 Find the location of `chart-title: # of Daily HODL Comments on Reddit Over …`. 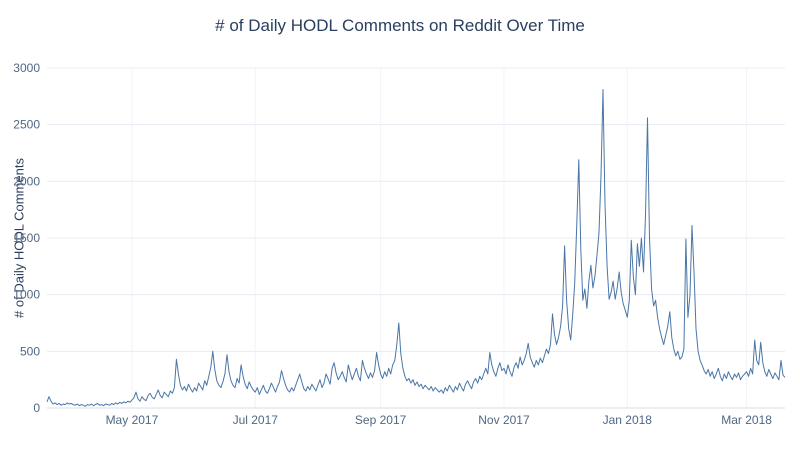

chart-title: # of Daily HODL Comments on Reddit Over … is located at coordinates (400, 25).